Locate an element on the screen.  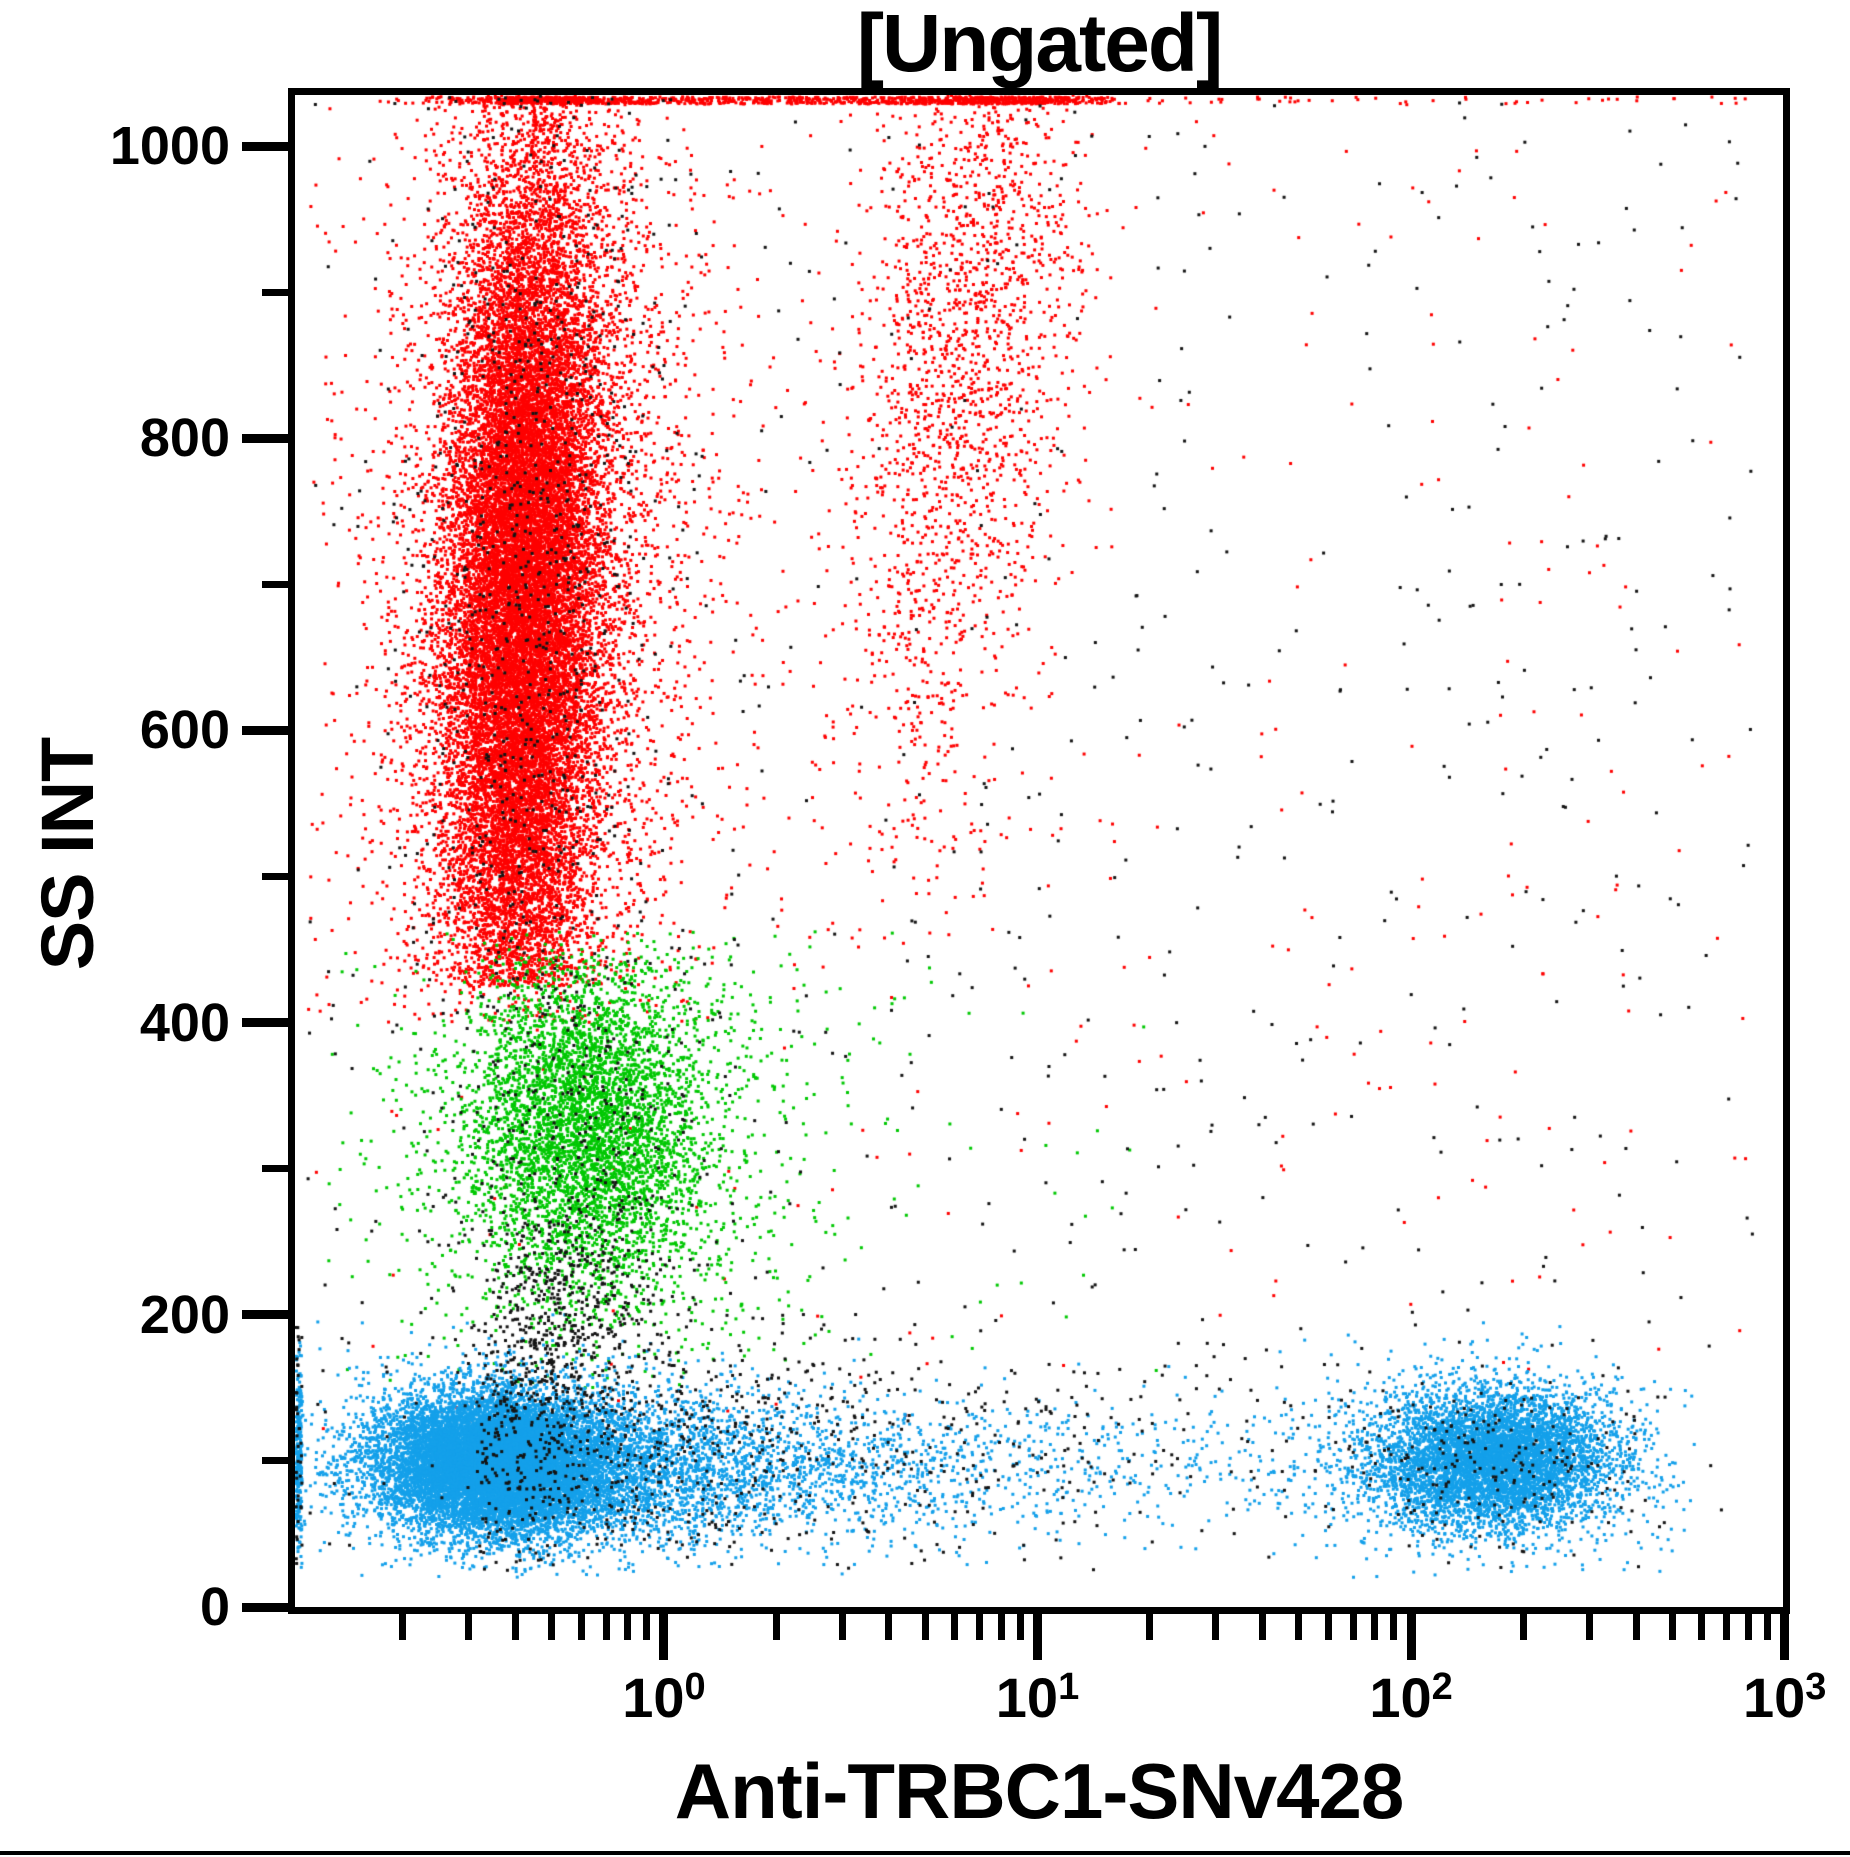
x-axis-label: Anti-TRBC1-SNv428 is located at coordinates (1039, 1791).